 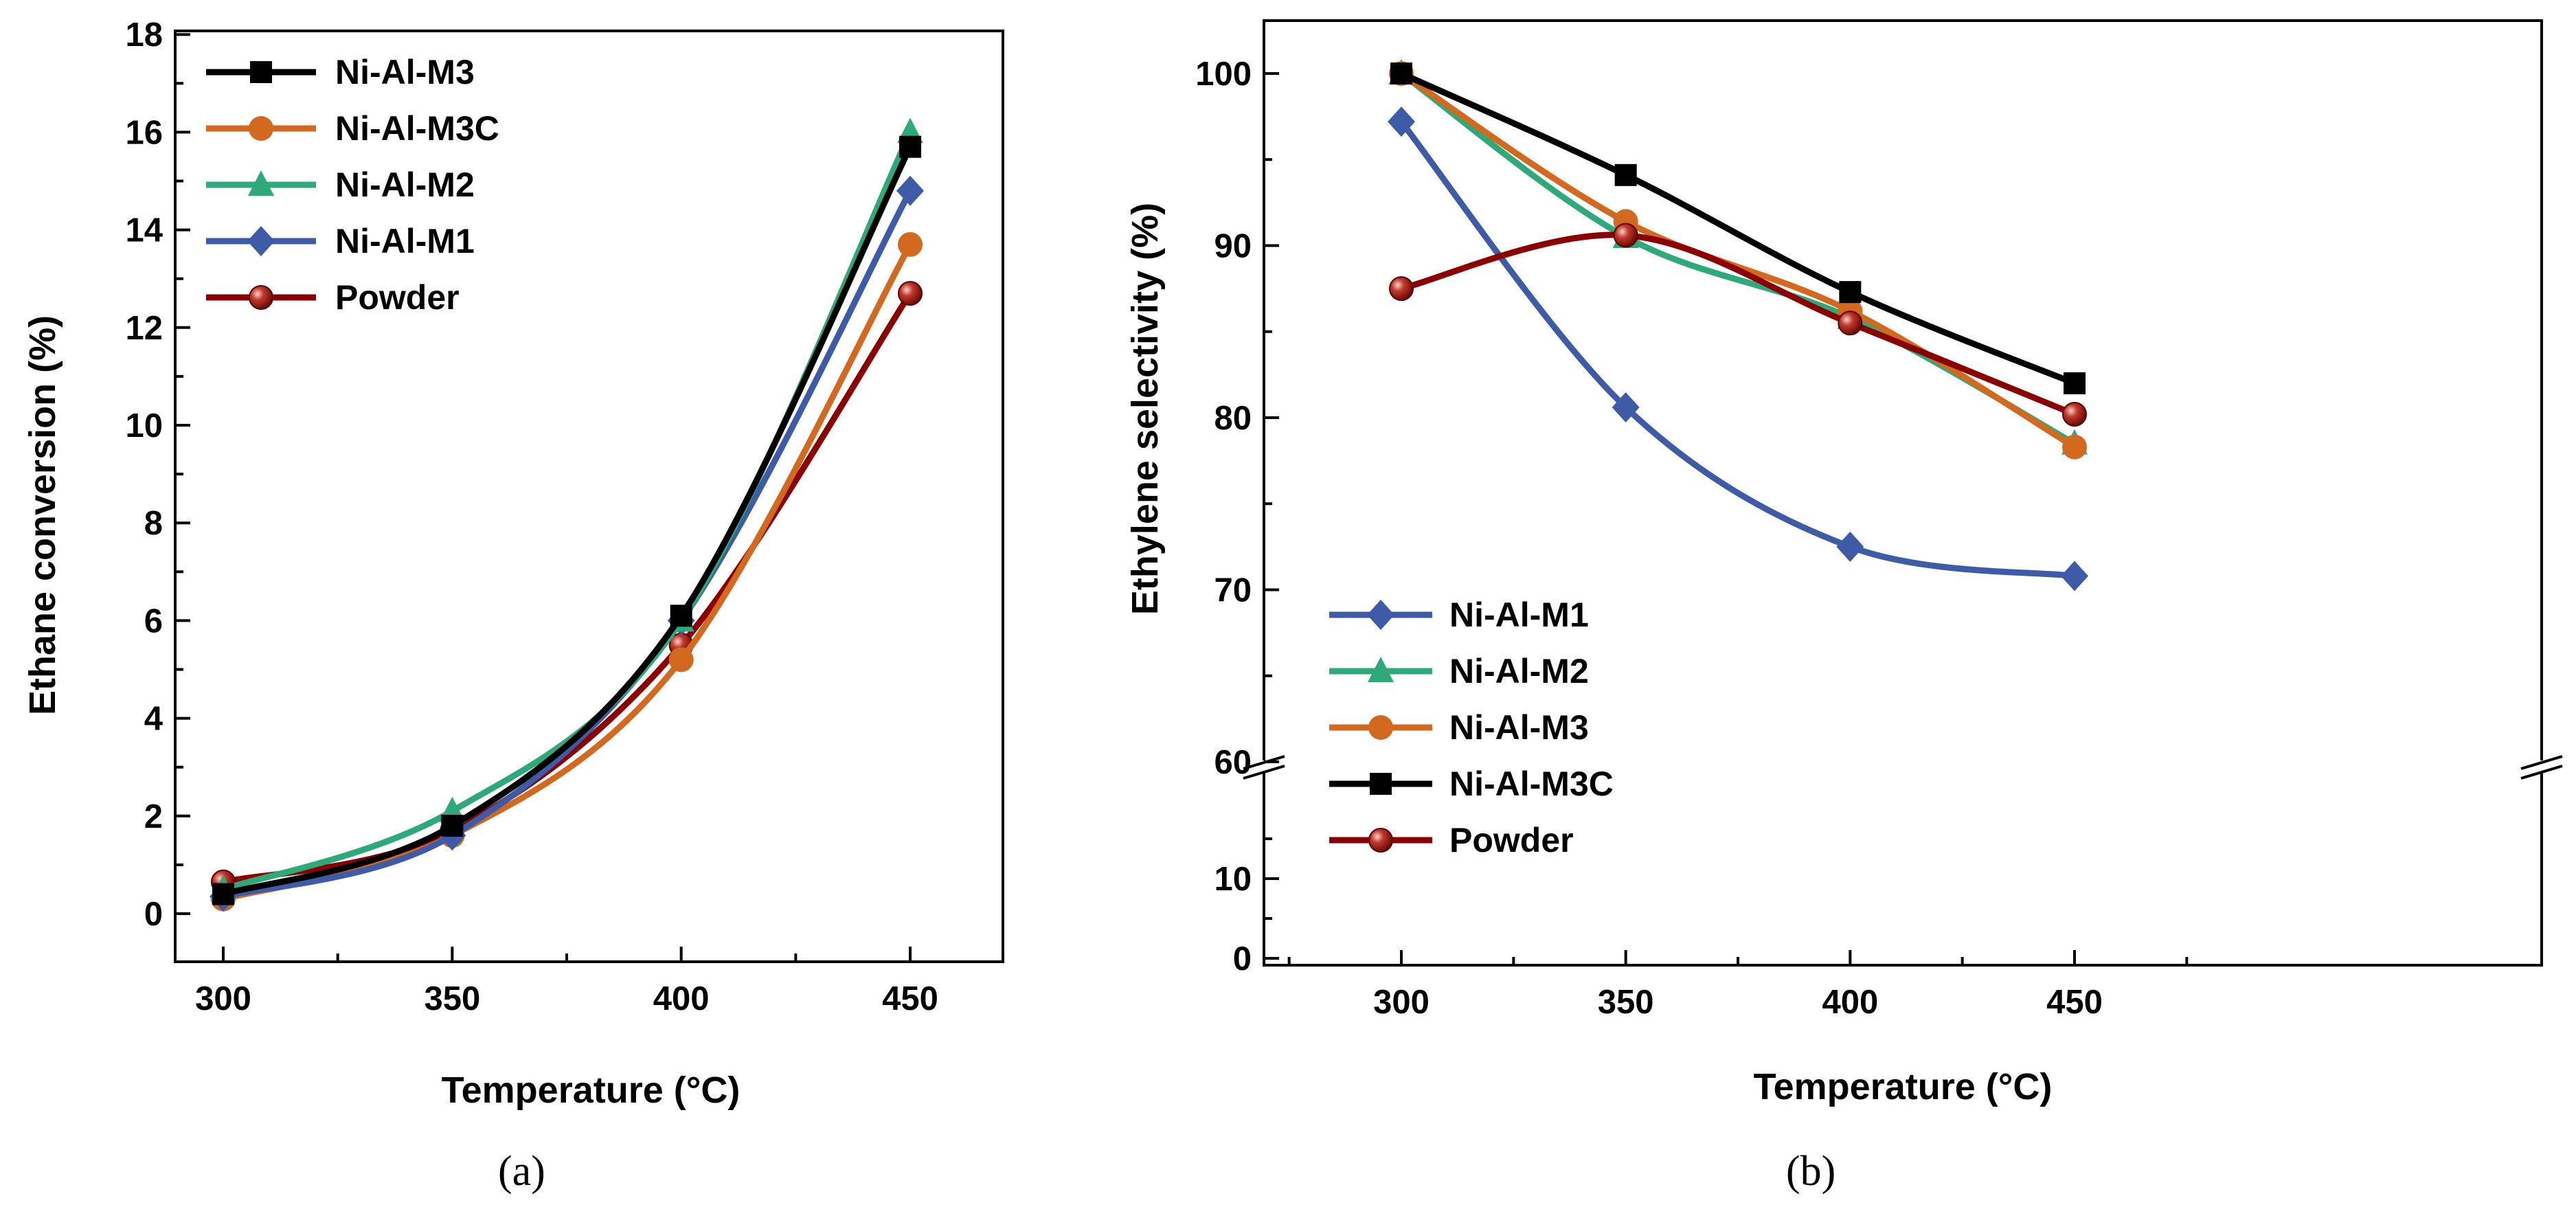 I want to click on panel-b-y-axis-label: Ethylene selectivity (%), so click(x=1145, y=409).